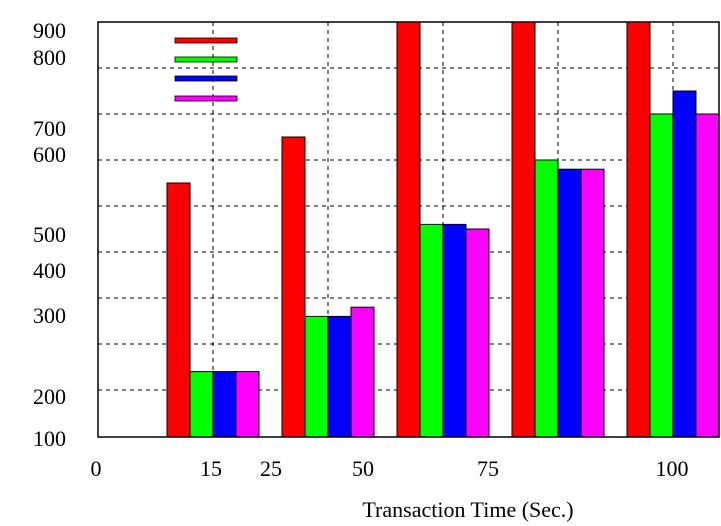 Image resolution: width=721 pixels, height=526 pixels. I want to click on x-tick-label: 15, so click(211, 468).